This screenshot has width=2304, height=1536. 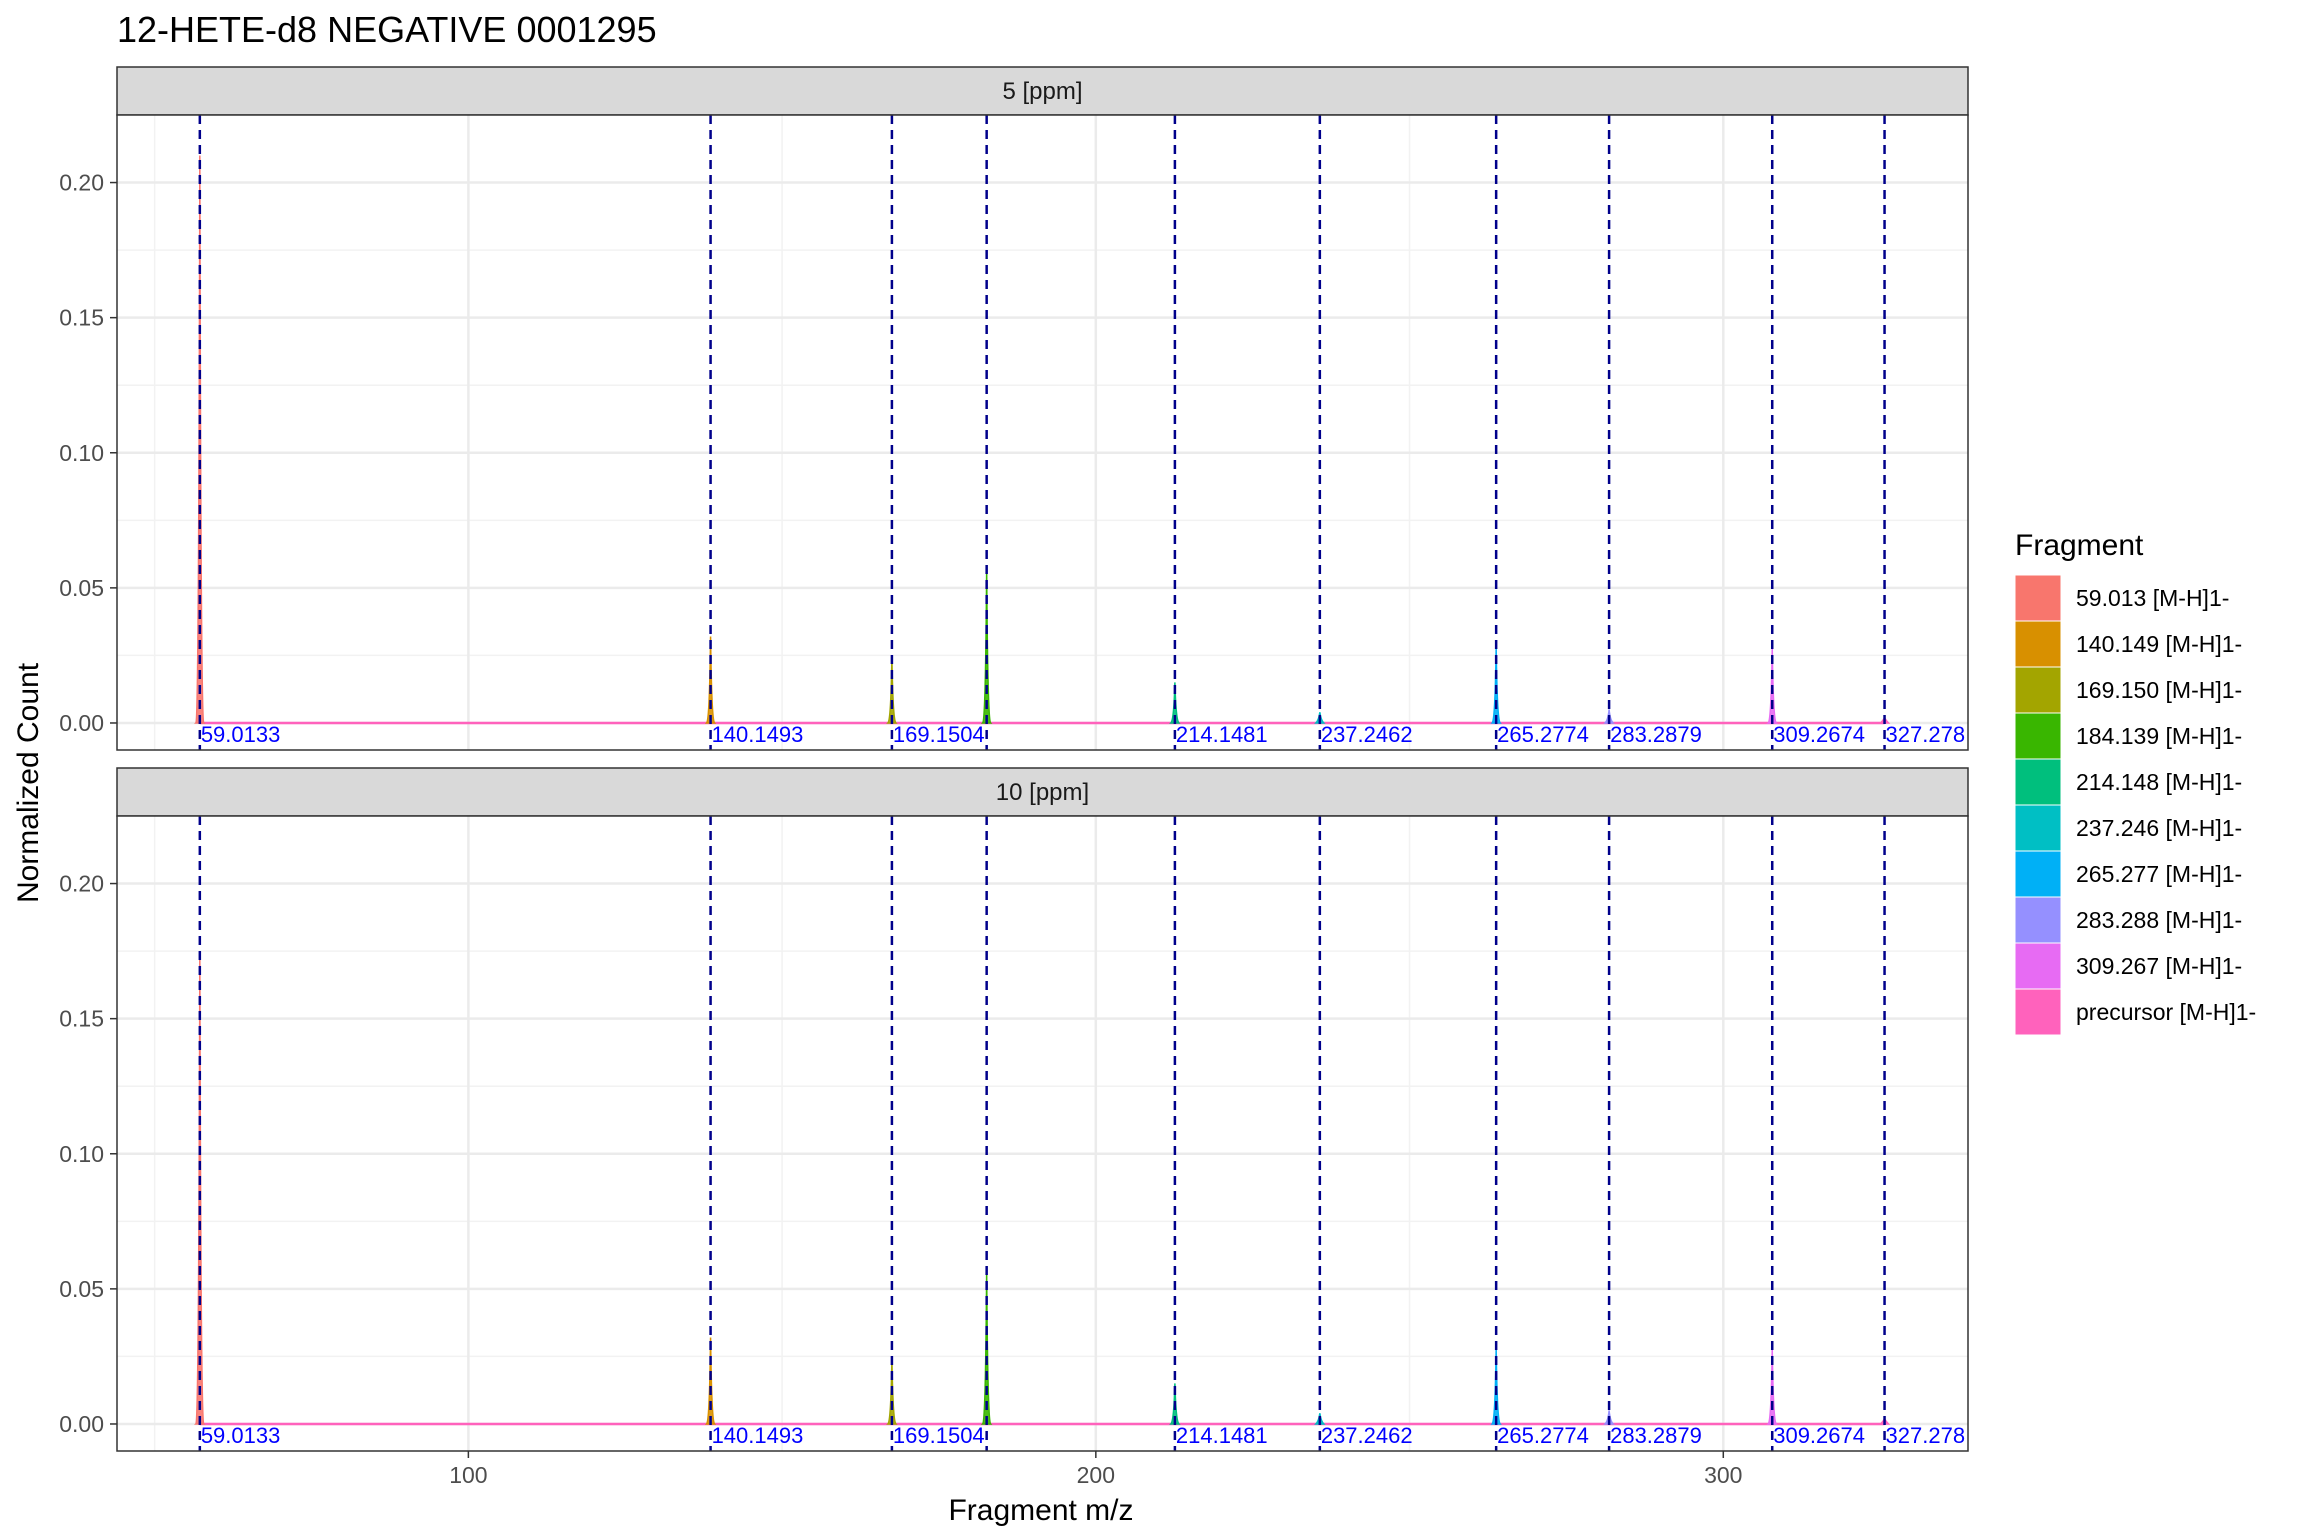 I want to click on legend-label: 184.139 [M-H]1-, so click(x=2159, y=736).